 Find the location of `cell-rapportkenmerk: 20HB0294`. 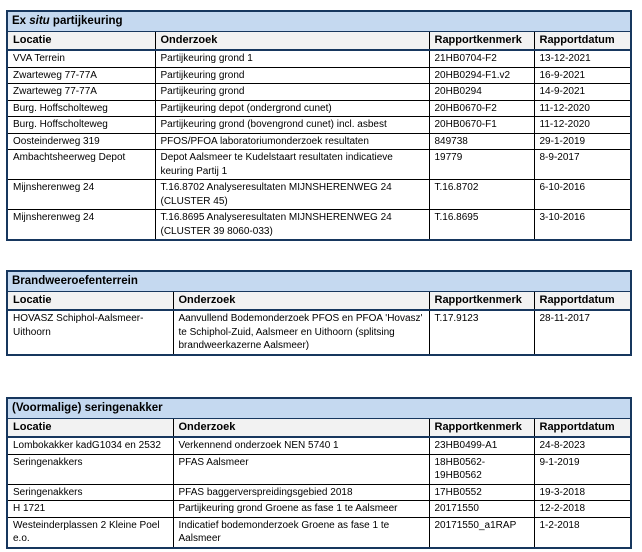

cell-rapportkenmerk: 20HB0294 is located at coordinates (481, 92).